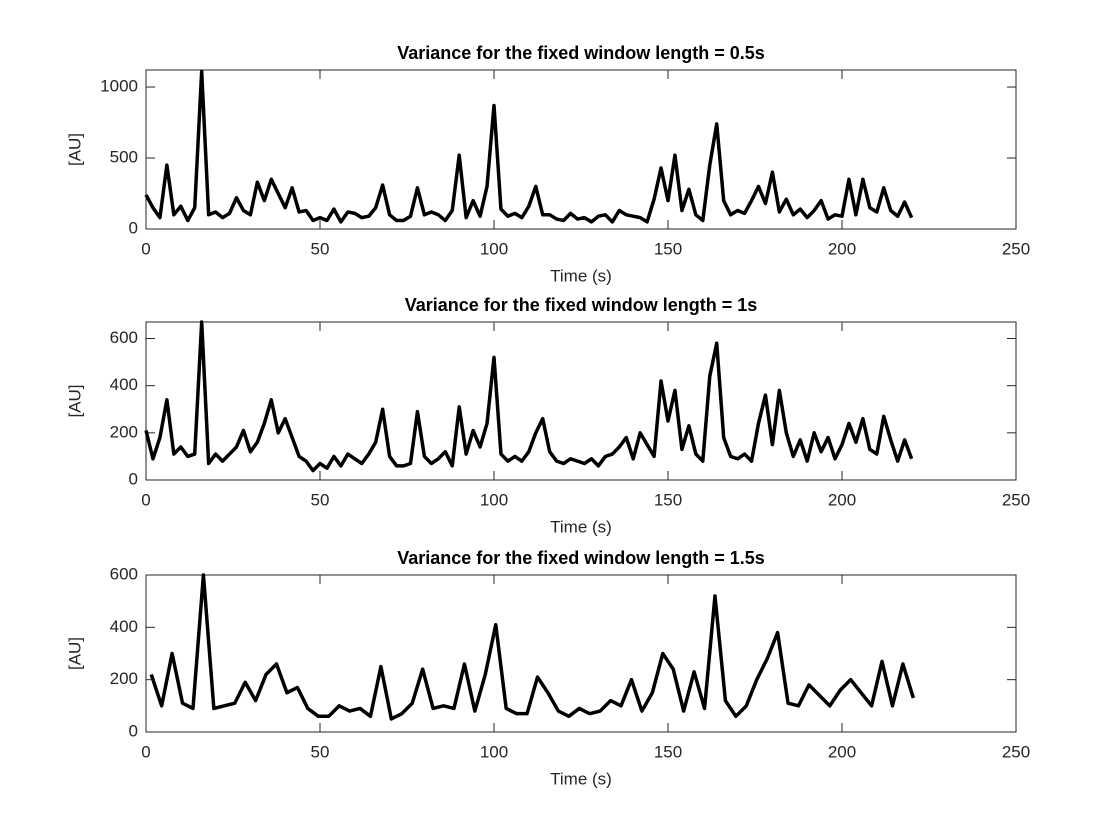  What do you see at coordinates (119, 86) in the screenshot?
I see `y-tick-label: 1000` at bounding box center [119, 86].